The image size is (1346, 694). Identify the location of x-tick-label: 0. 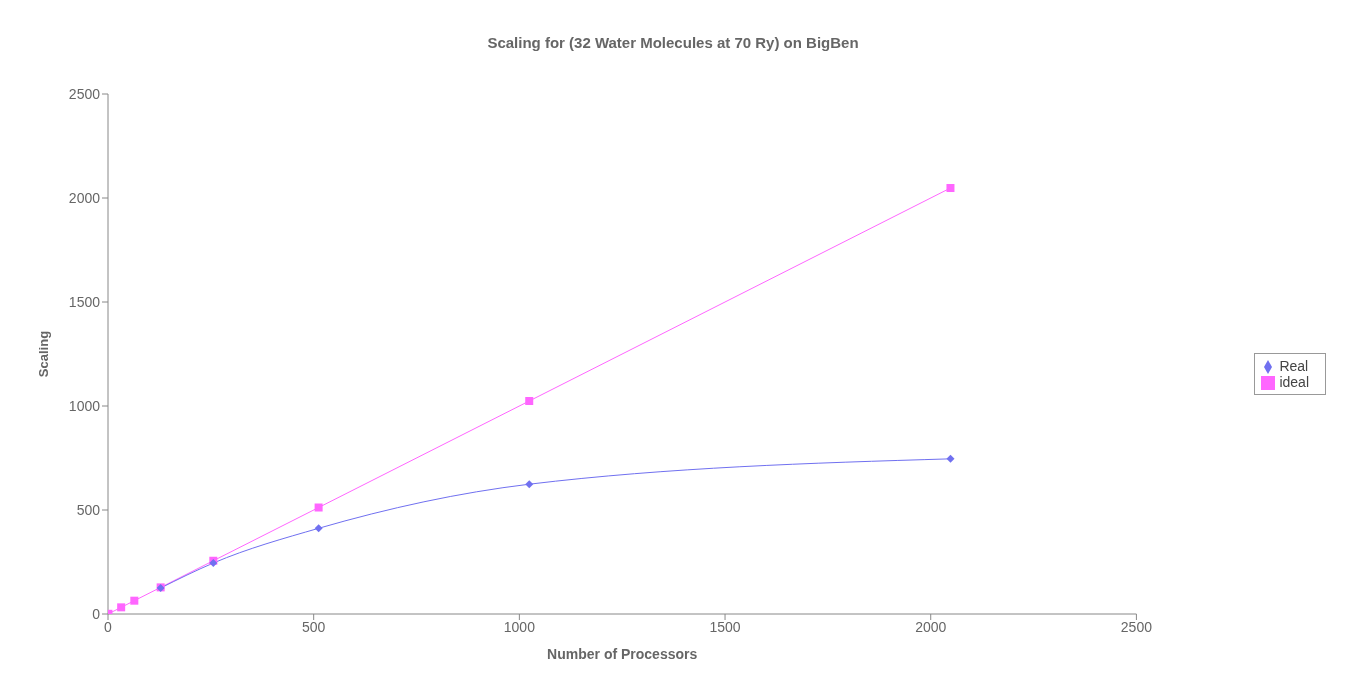
(108, 626).